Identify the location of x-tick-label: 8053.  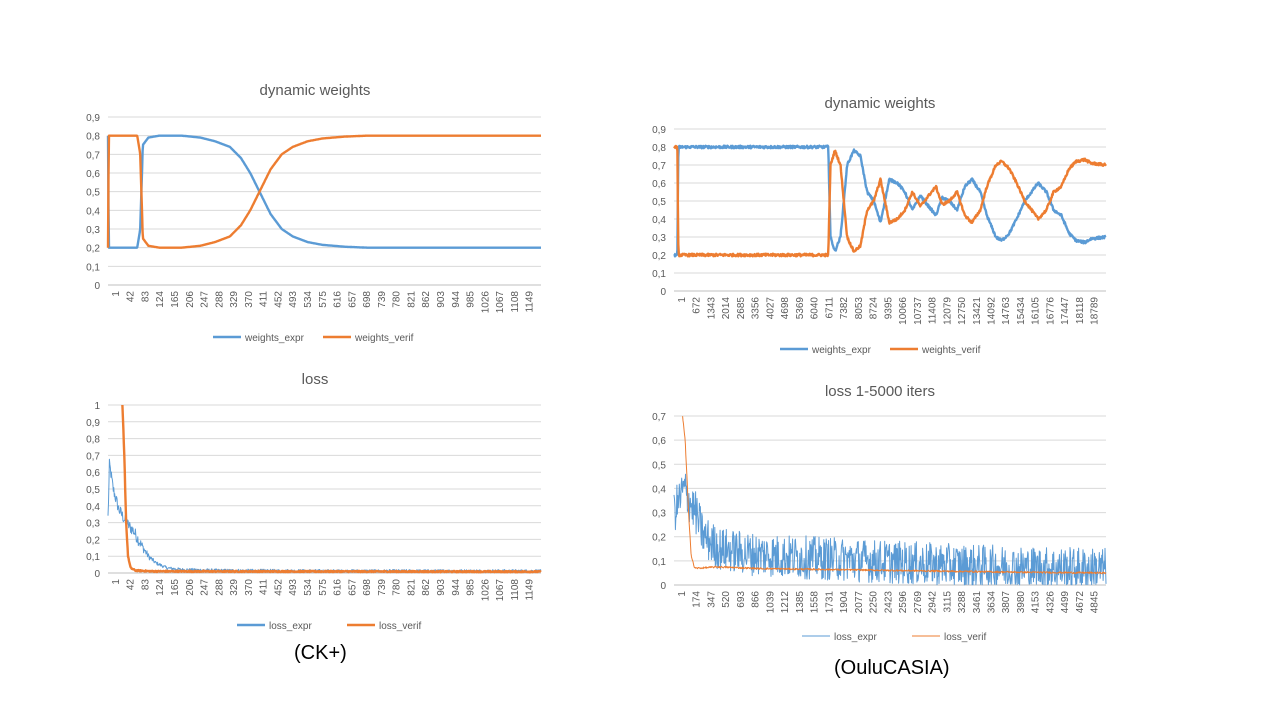
(859, 308).